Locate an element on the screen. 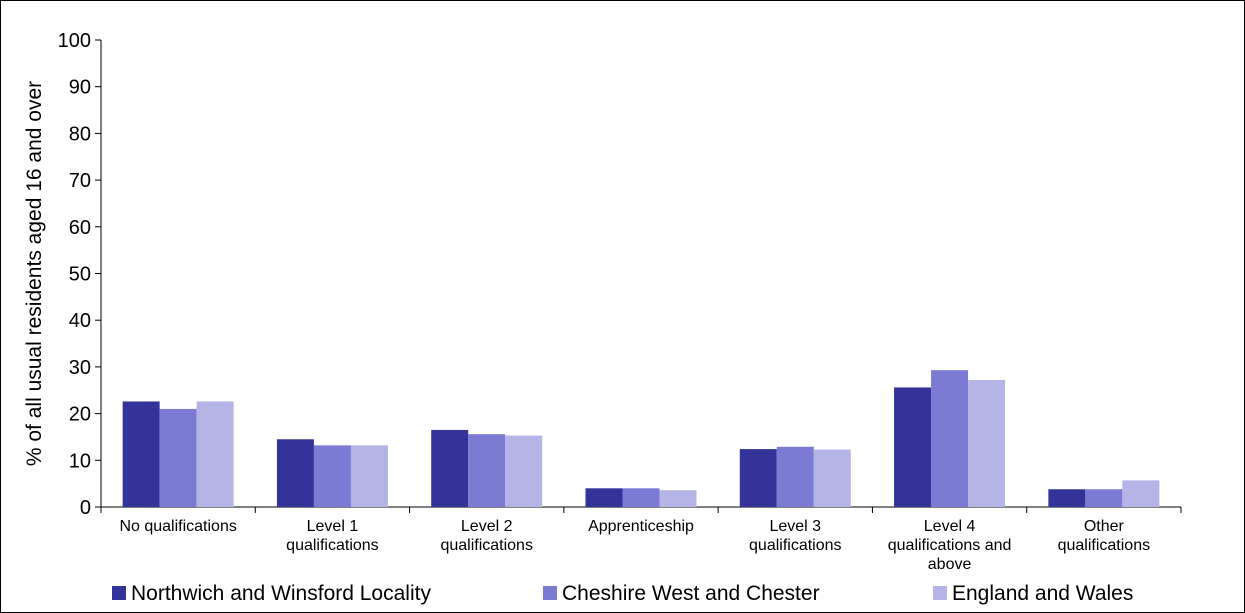 Image resolution: width=1245 pixels, height=613 pixels. y-tick-label: 60 is located at coordinates (80, 228).